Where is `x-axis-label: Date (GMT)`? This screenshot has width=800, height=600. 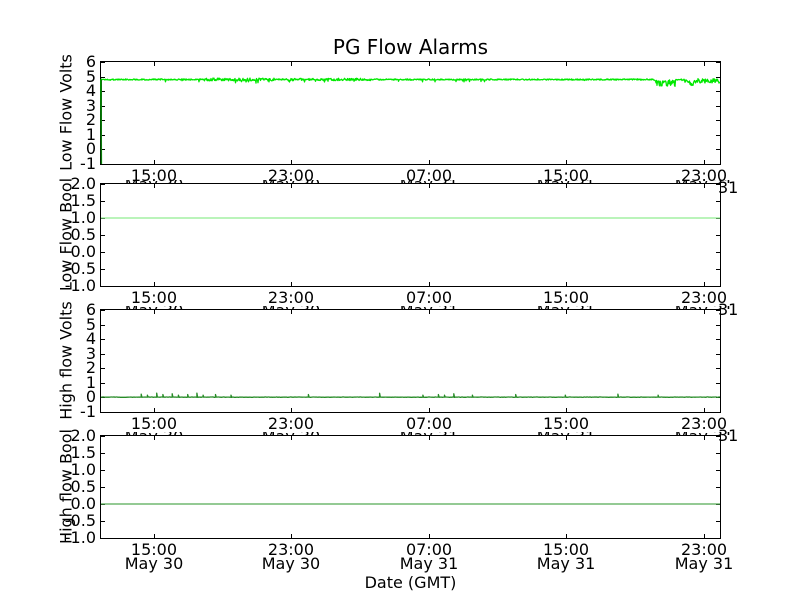 x-axis-label: Date (GMT) is located at coordinates (410, 582).